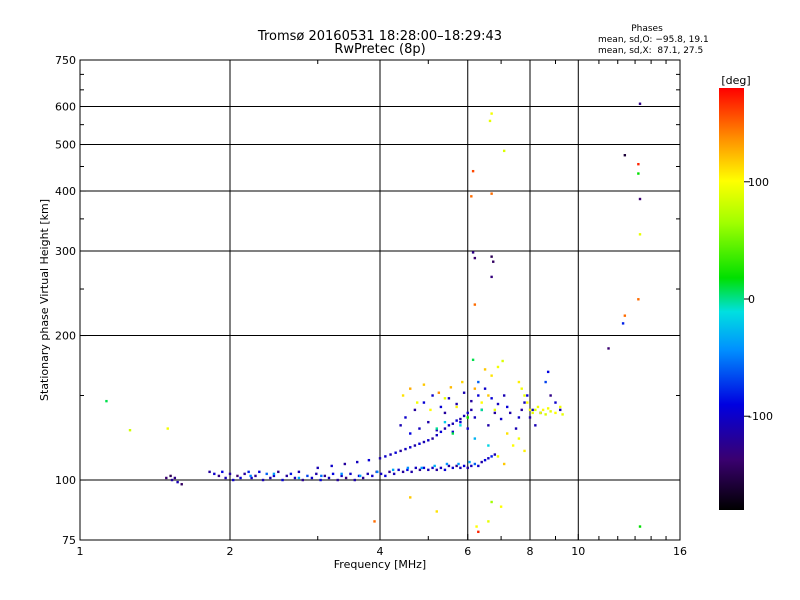 This screenshot has height=600, width=800. I want to click on y-tick-label: 300, so click(65, 251).